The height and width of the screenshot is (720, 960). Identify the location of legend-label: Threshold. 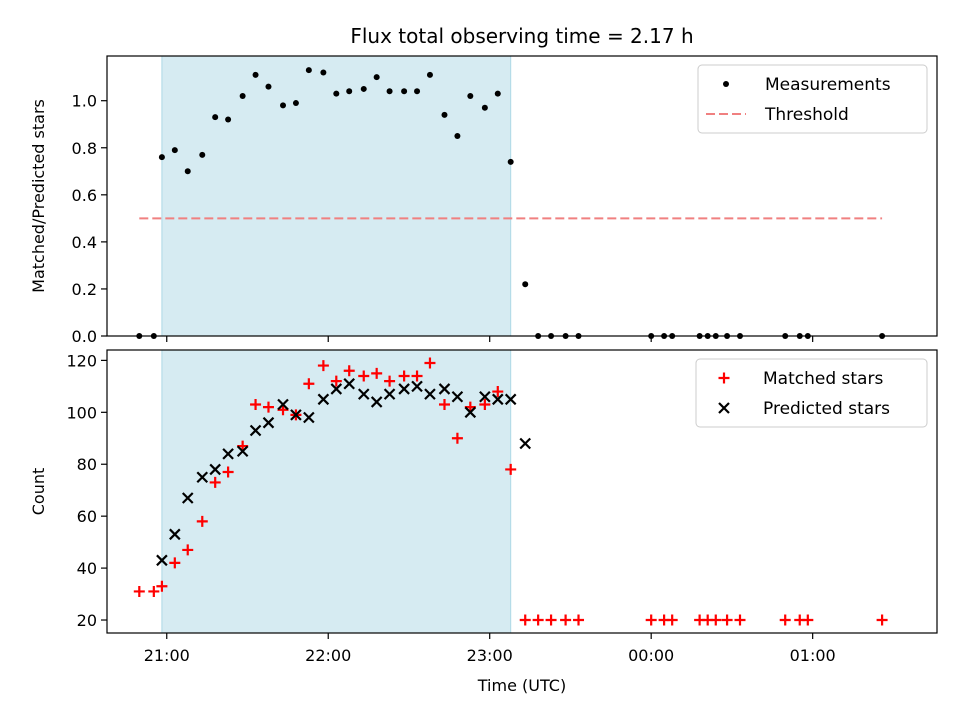
(806, 115).